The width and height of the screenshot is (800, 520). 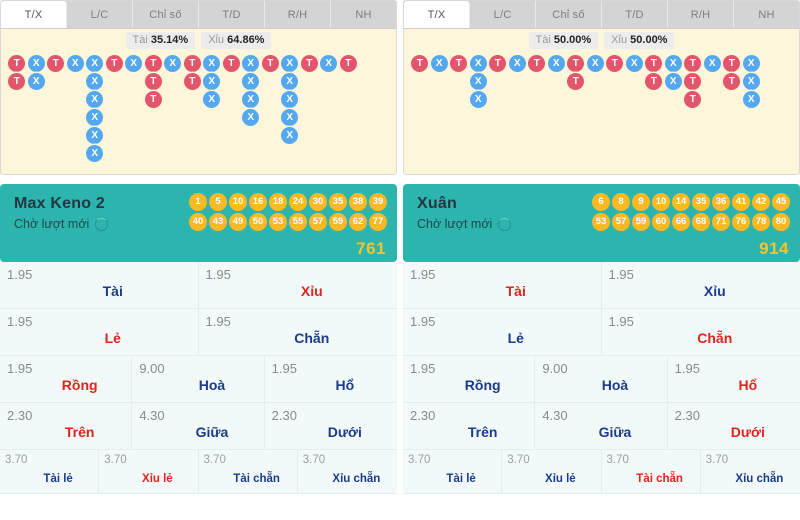 What do you see at coordinates (649, 40) in the screenshot?
I see `percent-value: 50.00%` at bounding box center [649, 40].